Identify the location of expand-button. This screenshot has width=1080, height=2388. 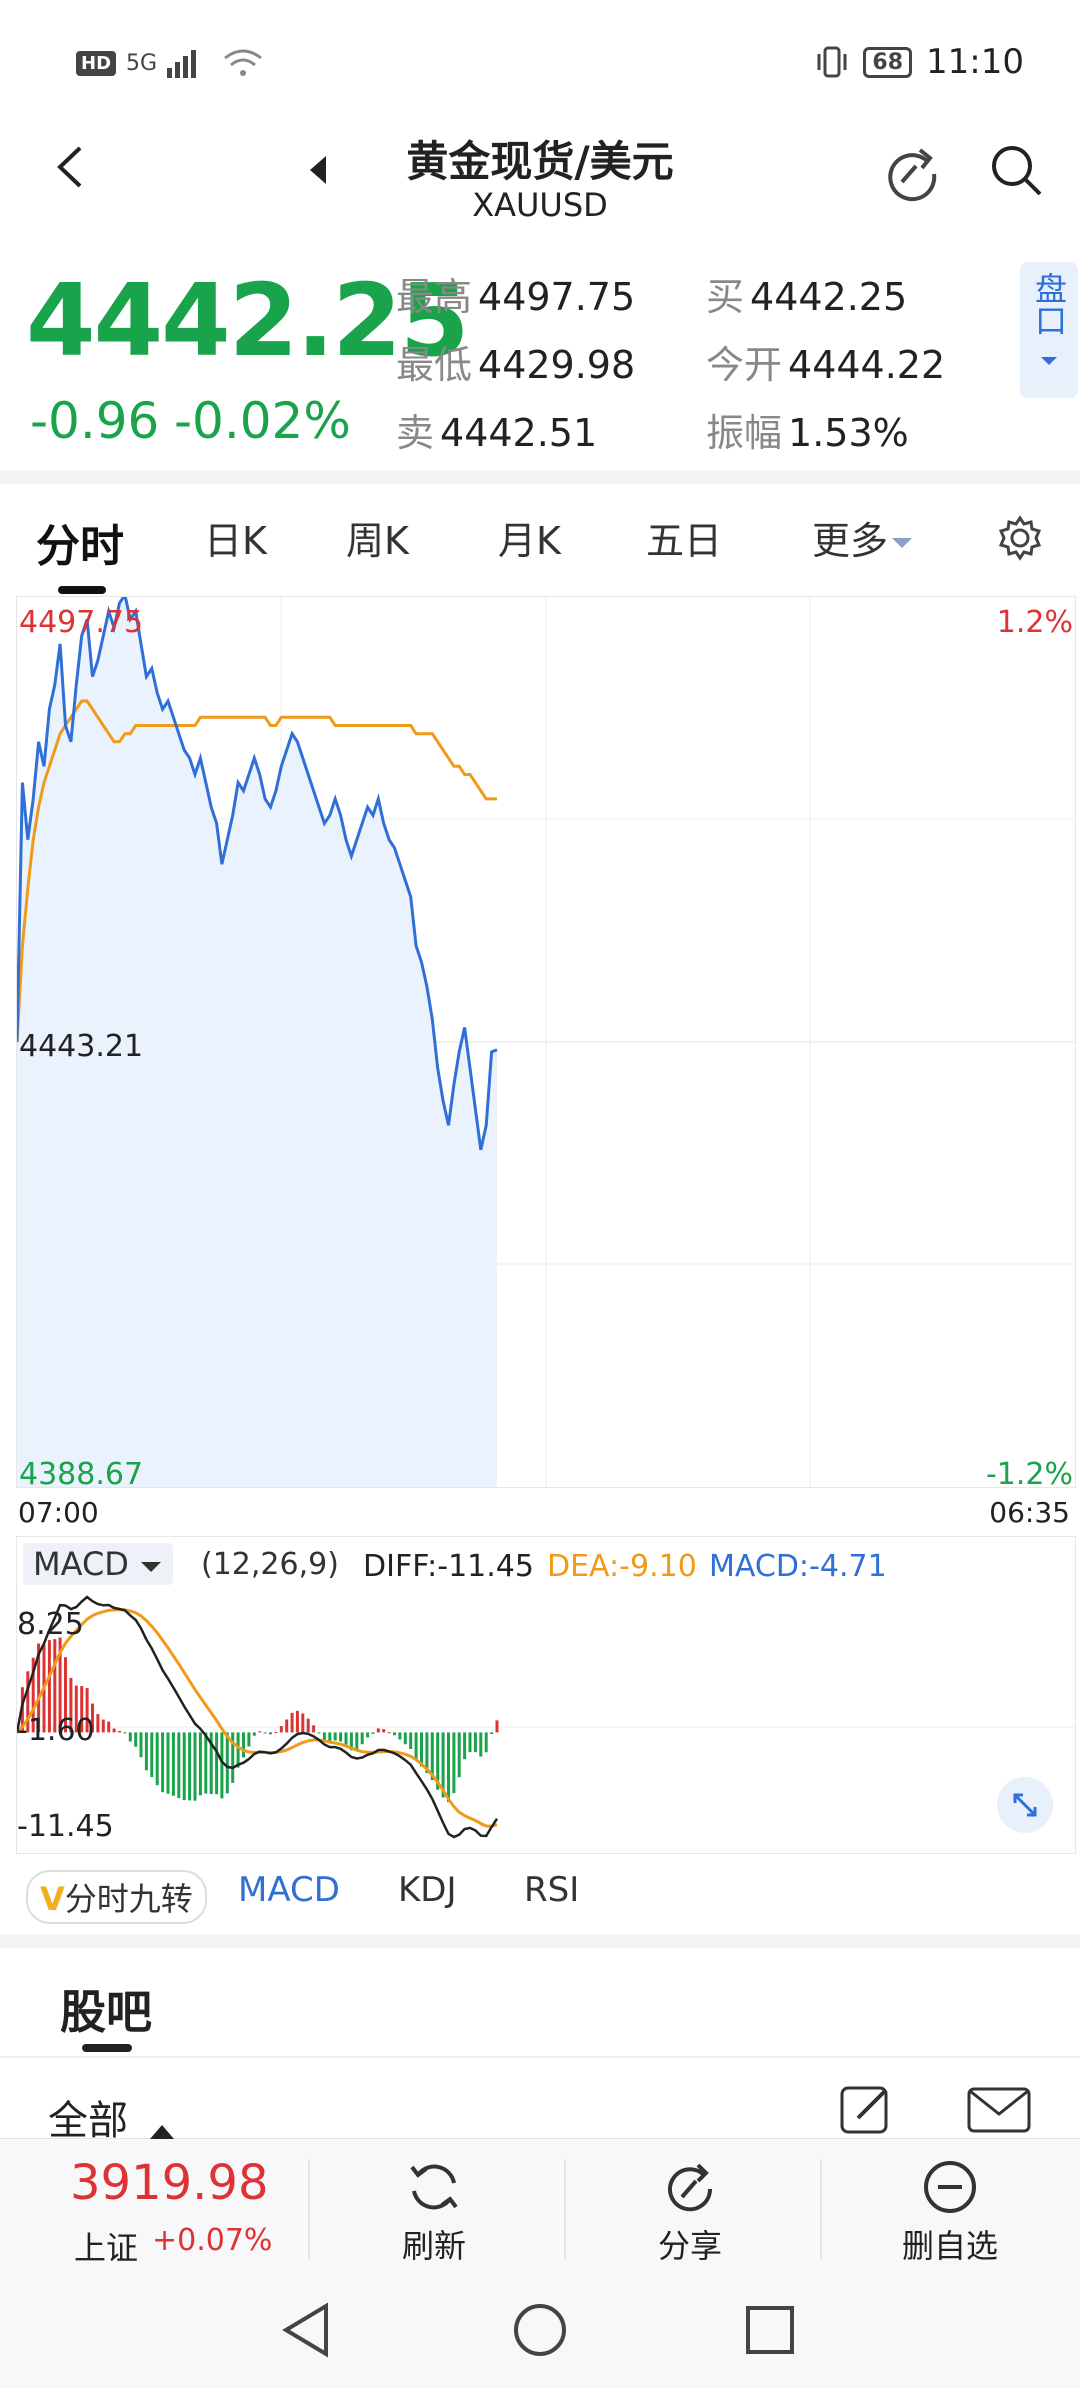
(1025, 1805).